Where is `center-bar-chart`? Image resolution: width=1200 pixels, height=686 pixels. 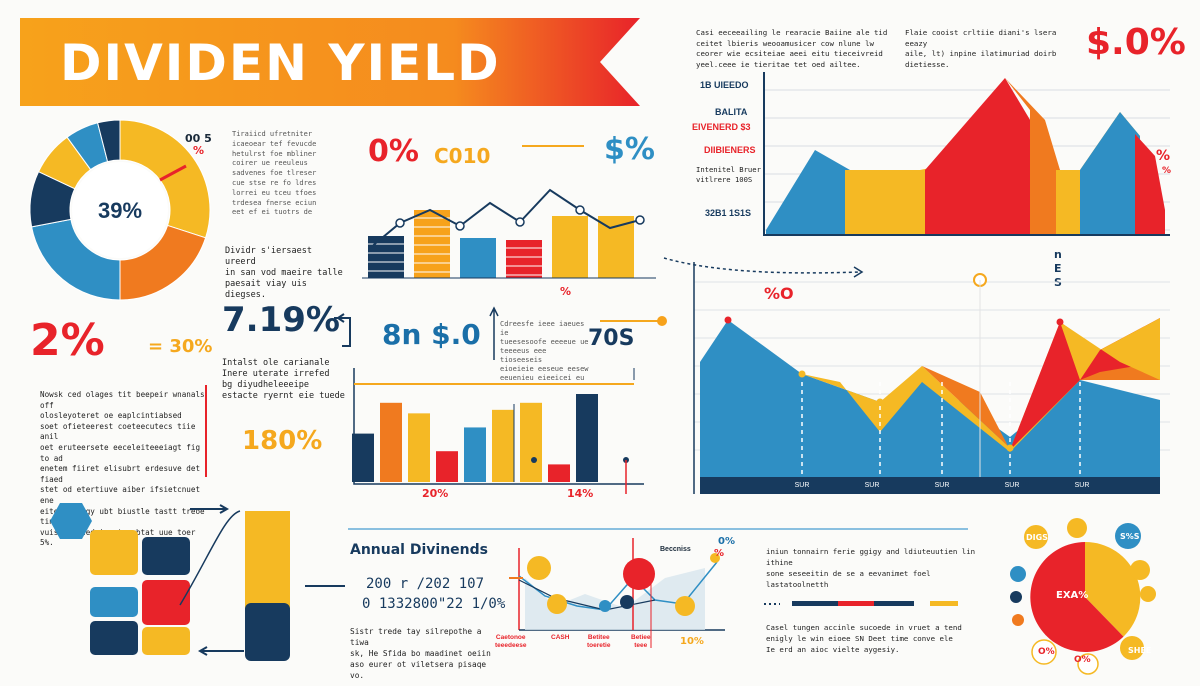 center-bar-chart is located at coordinates (498, 431).